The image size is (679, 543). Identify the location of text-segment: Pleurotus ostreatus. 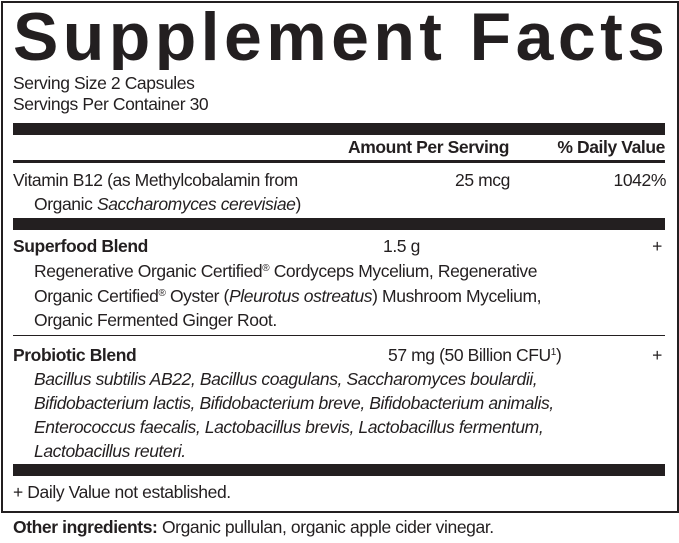
(300, 296).